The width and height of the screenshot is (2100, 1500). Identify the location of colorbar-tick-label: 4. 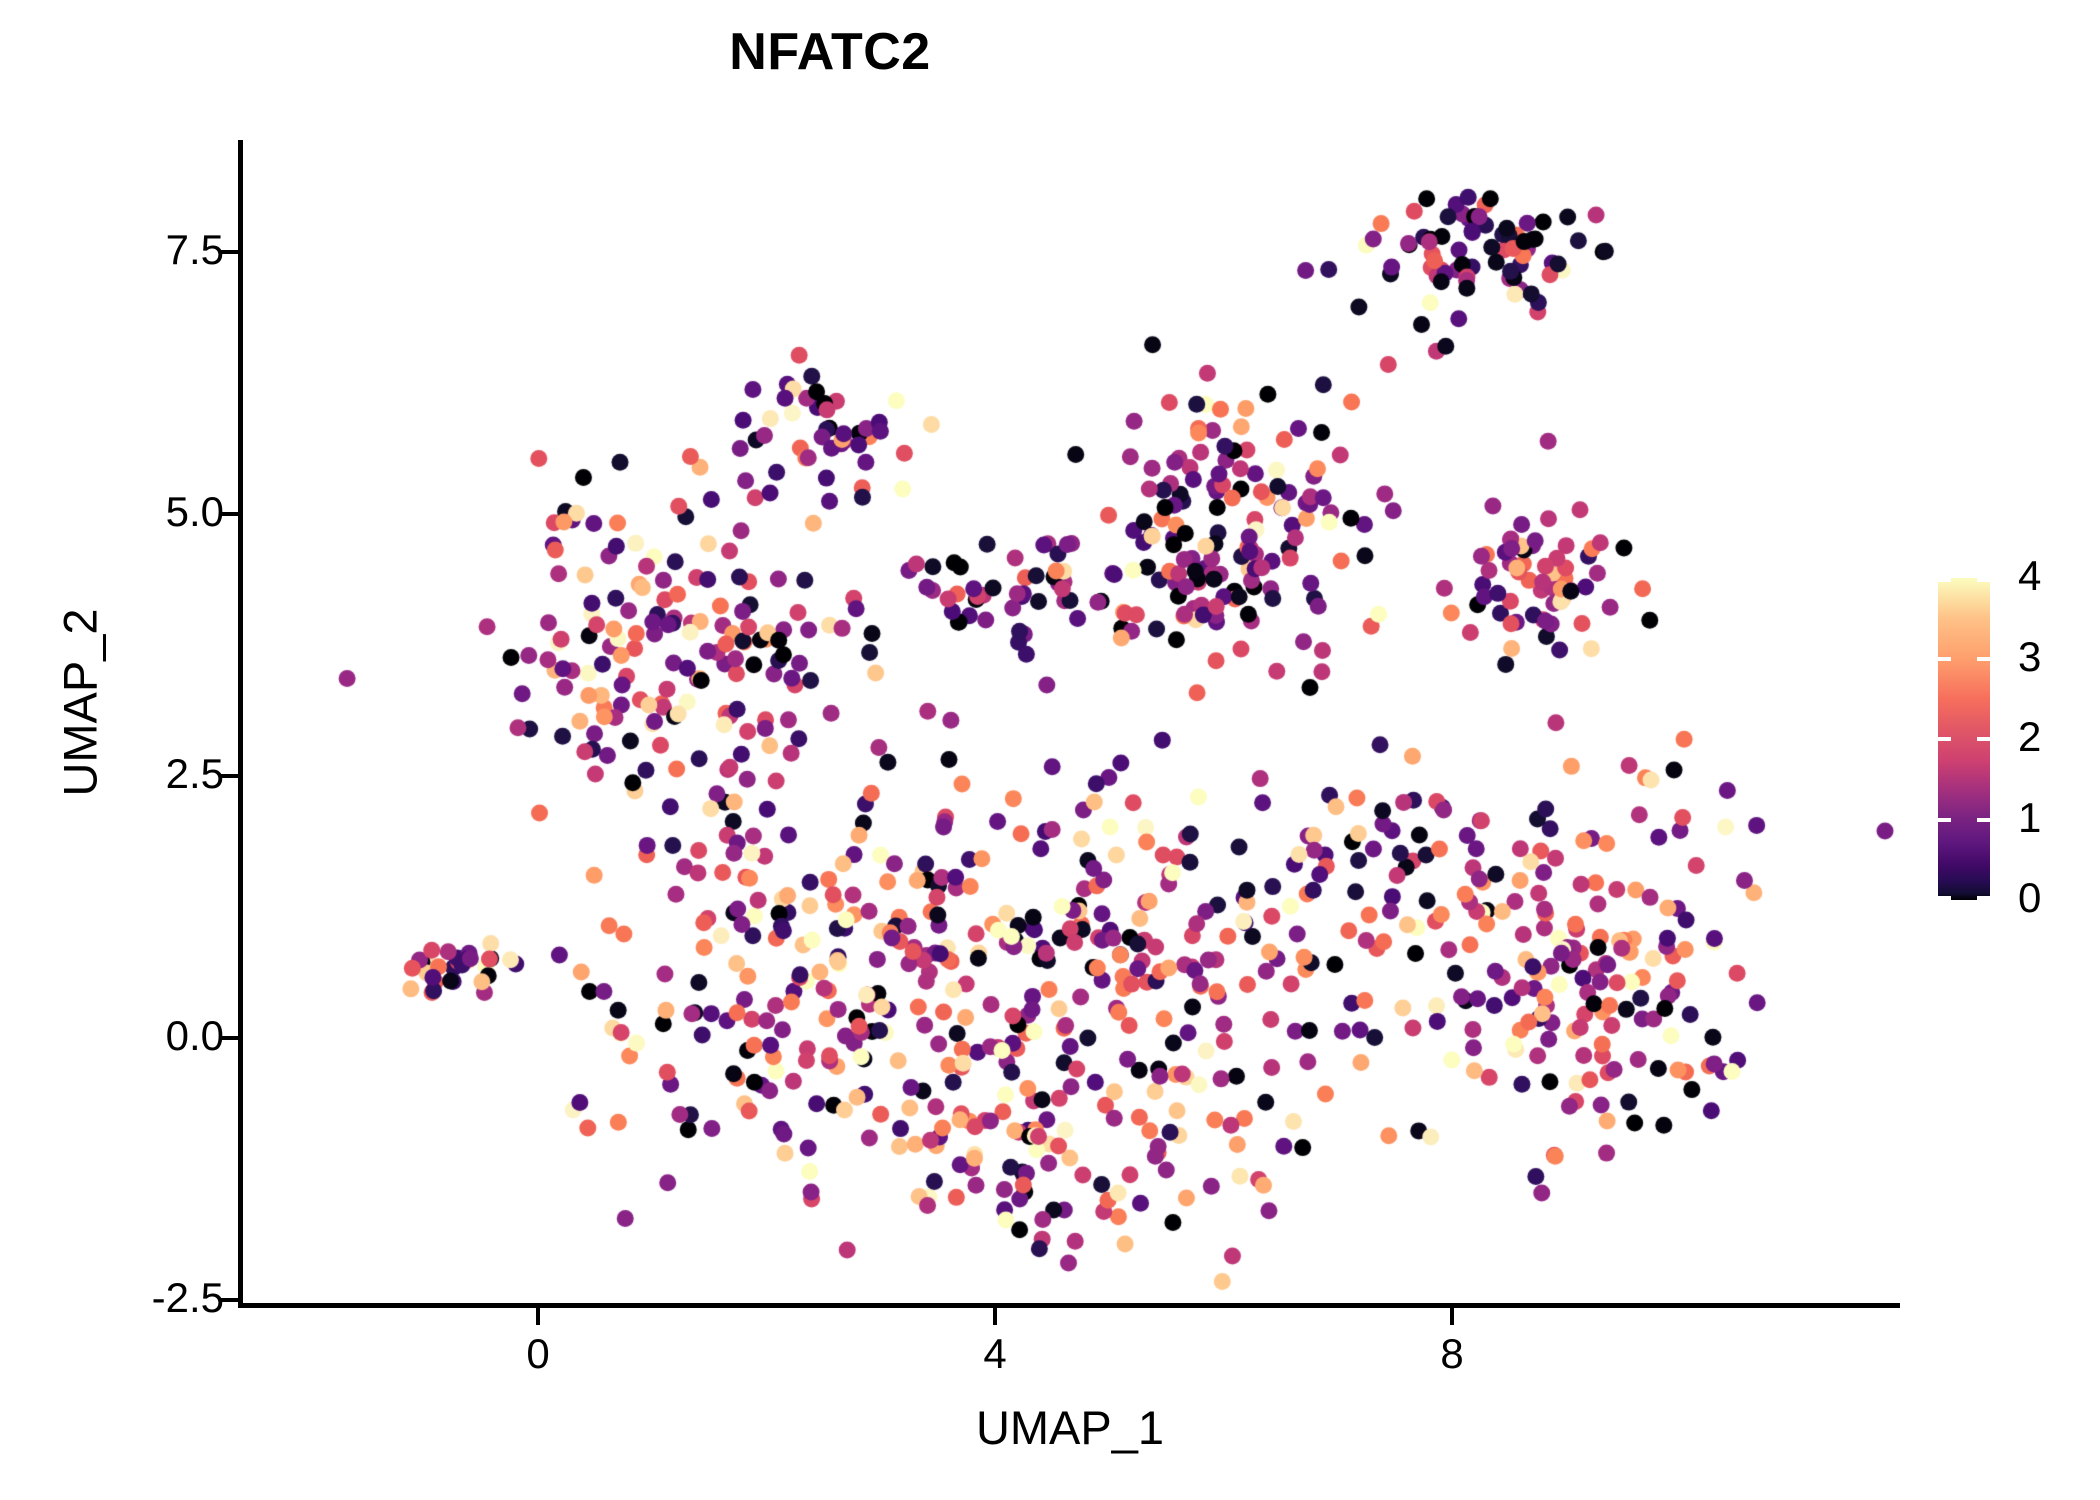
(2030, 575).